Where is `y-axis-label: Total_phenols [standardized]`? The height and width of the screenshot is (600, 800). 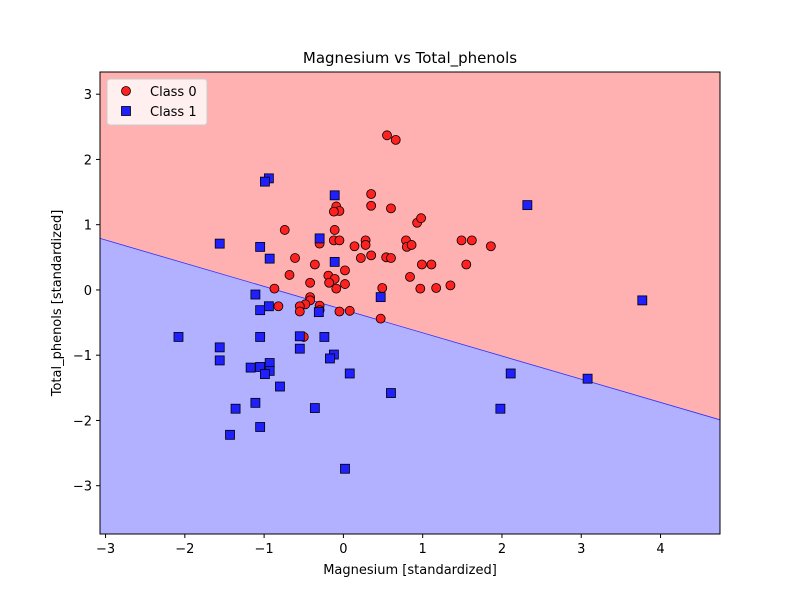
y-axis-label: Total_phenols [standardized] is located at coordinates (57, 304).